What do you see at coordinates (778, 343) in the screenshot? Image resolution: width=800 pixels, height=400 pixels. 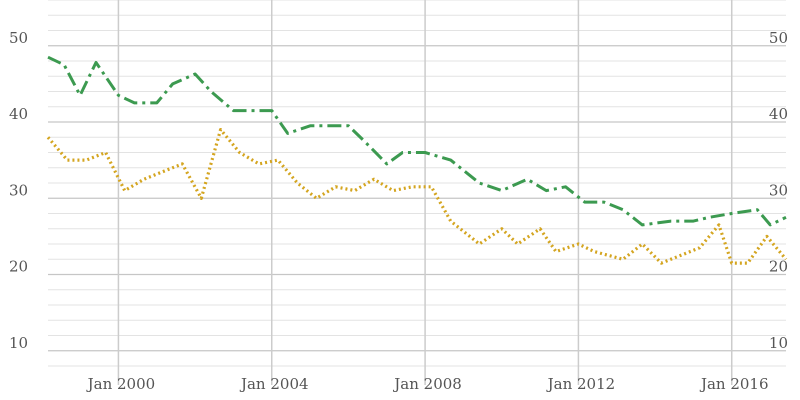 I see `y-tick-label-right: 10` at bounding box center [778, 343].